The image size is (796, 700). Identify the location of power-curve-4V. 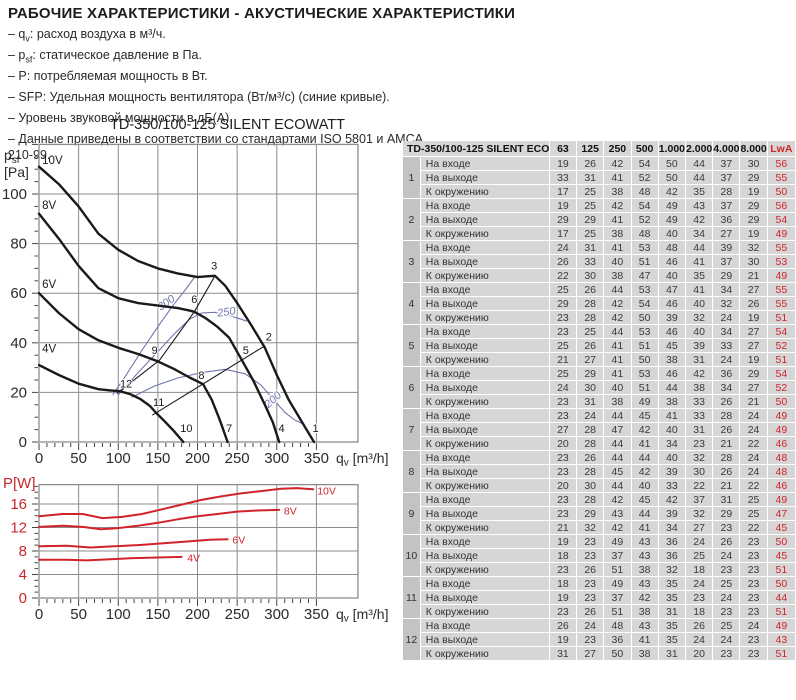
(110, 558).